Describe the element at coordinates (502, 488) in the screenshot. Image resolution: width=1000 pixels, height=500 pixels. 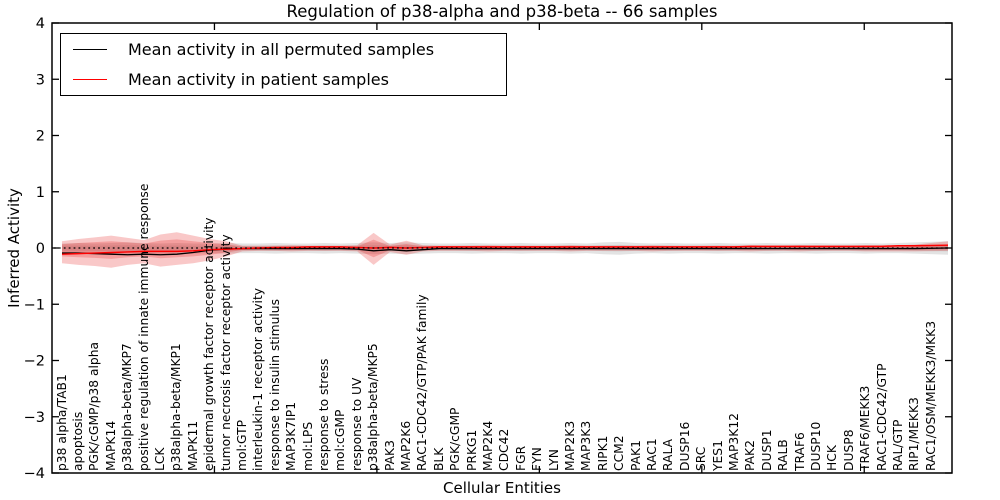
I see `x-axis-label: Cellular Entities` at that location.